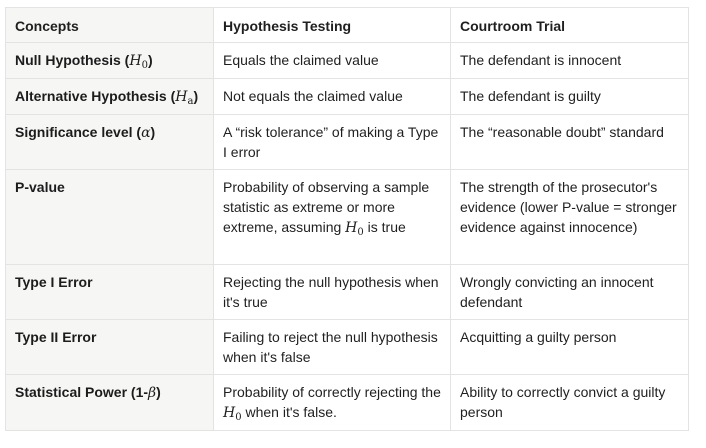  What do you see at coordinates (569, 25) in the screenshot?
I see `header-courtroom-trial: Courtroom Trial` at bounding box center [569, 25].